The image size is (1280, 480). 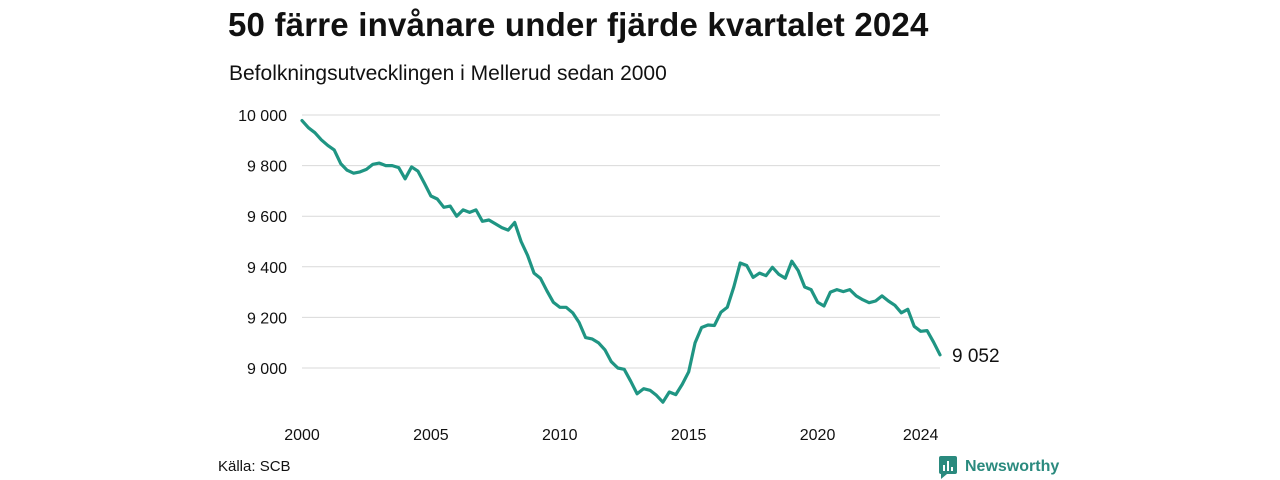 What do you see at coordinates (921, 435) in the screenshot?
I see `x-tick-label: 2024` at bounding box center [921, 435].